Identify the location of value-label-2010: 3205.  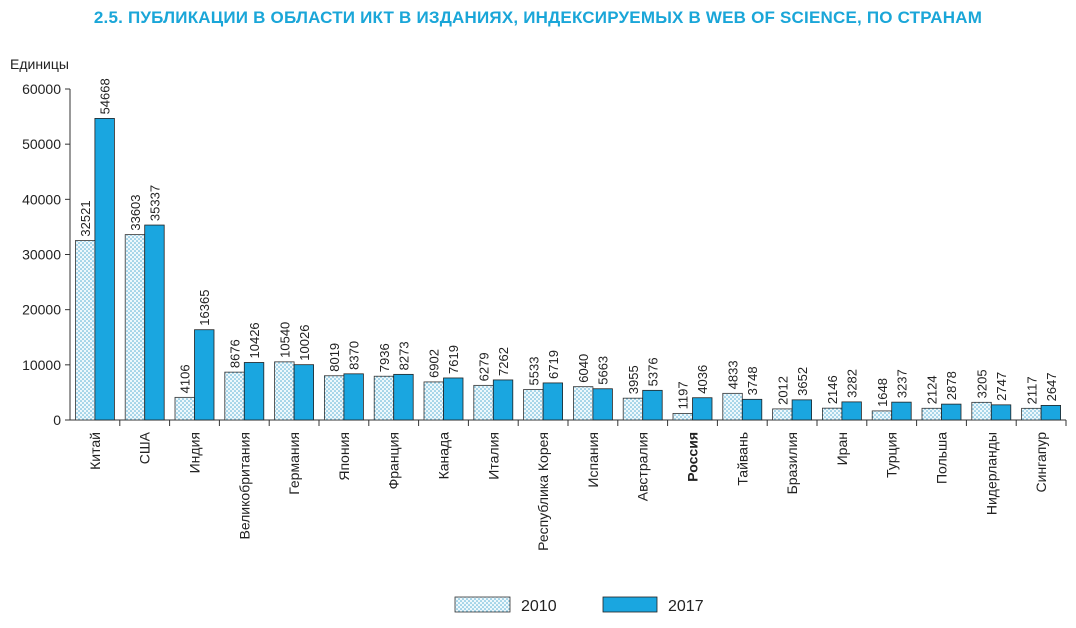
(982, 383).